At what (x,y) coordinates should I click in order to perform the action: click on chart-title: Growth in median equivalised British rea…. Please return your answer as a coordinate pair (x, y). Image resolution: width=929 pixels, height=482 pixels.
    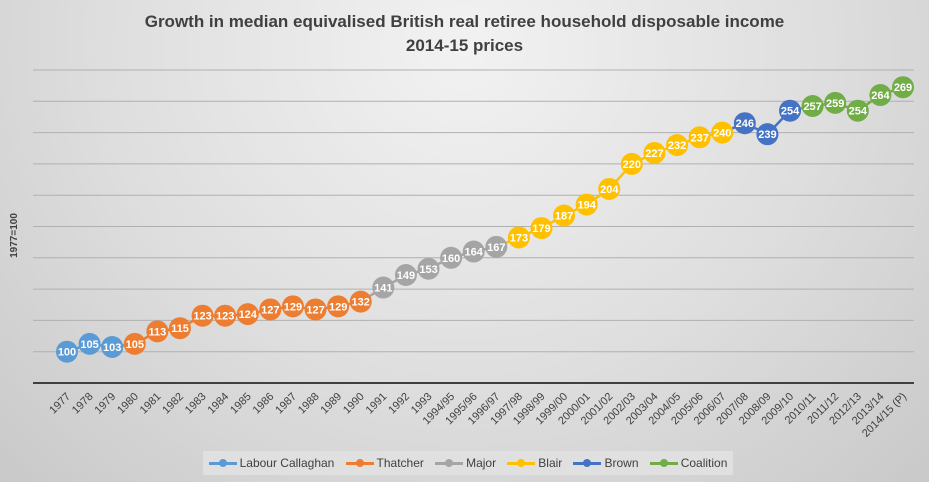
    Looking at the image, I should click on (464, 34).